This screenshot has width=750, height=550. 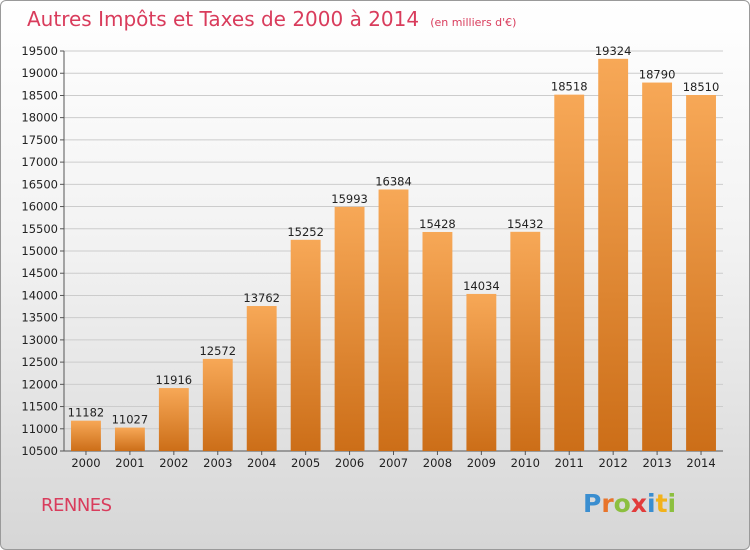 I want to click on chart-title: Autres Impôts et Taxes de 2000 à 2014, so click(x=223, y=19).